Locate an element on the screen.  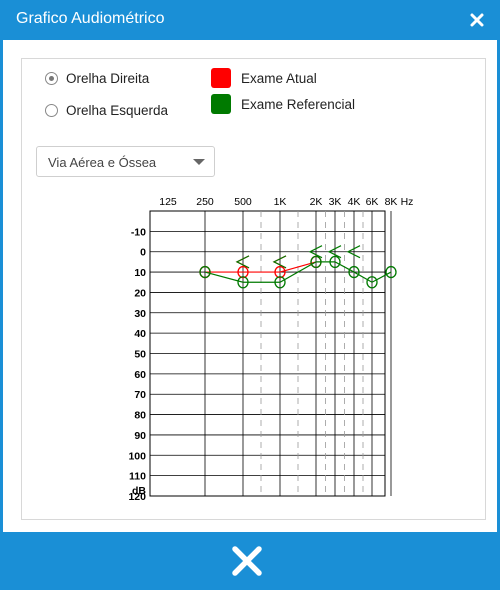
legend-label-exame-atual: Exame Atual is located at coordinates (279, 78).